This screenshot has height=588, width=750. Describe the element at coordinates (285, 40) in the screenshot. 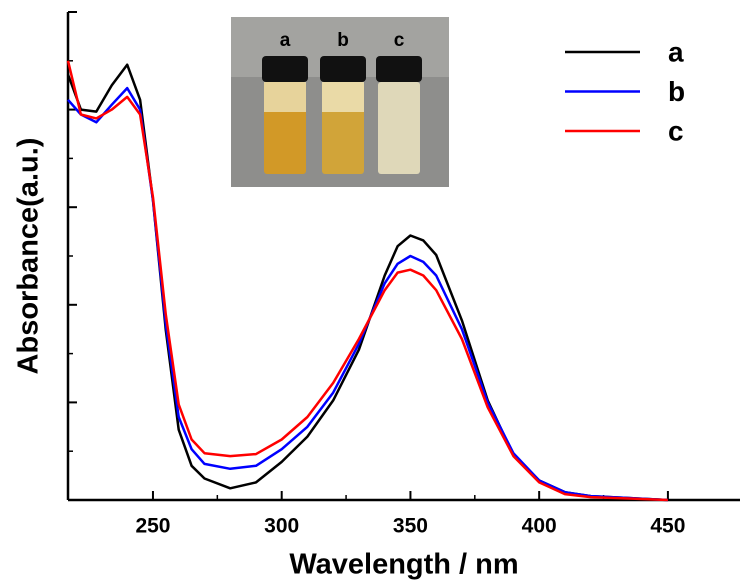

I see `inset-label: a` at that location.